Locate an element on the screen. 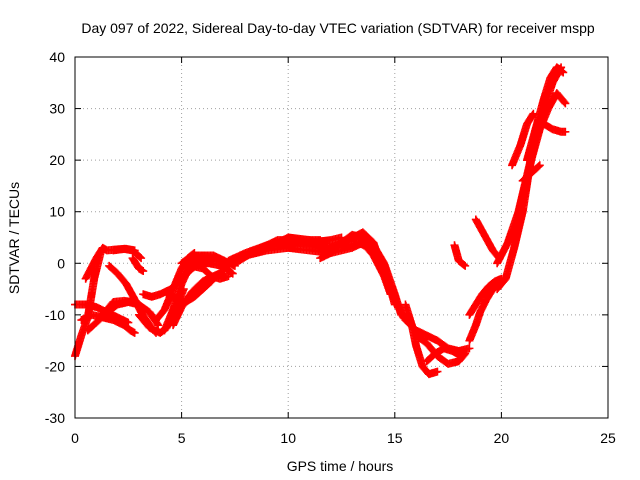  x-tick-label: 10 is located at coordinates (288, 438).